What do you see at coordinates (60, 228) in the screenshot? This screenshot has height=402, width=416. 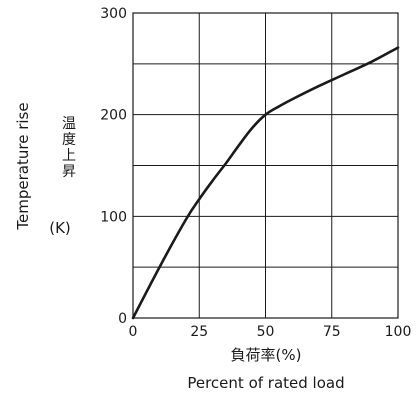 I see `y-axis-unit: (K)` at bounding box center [60, 228].